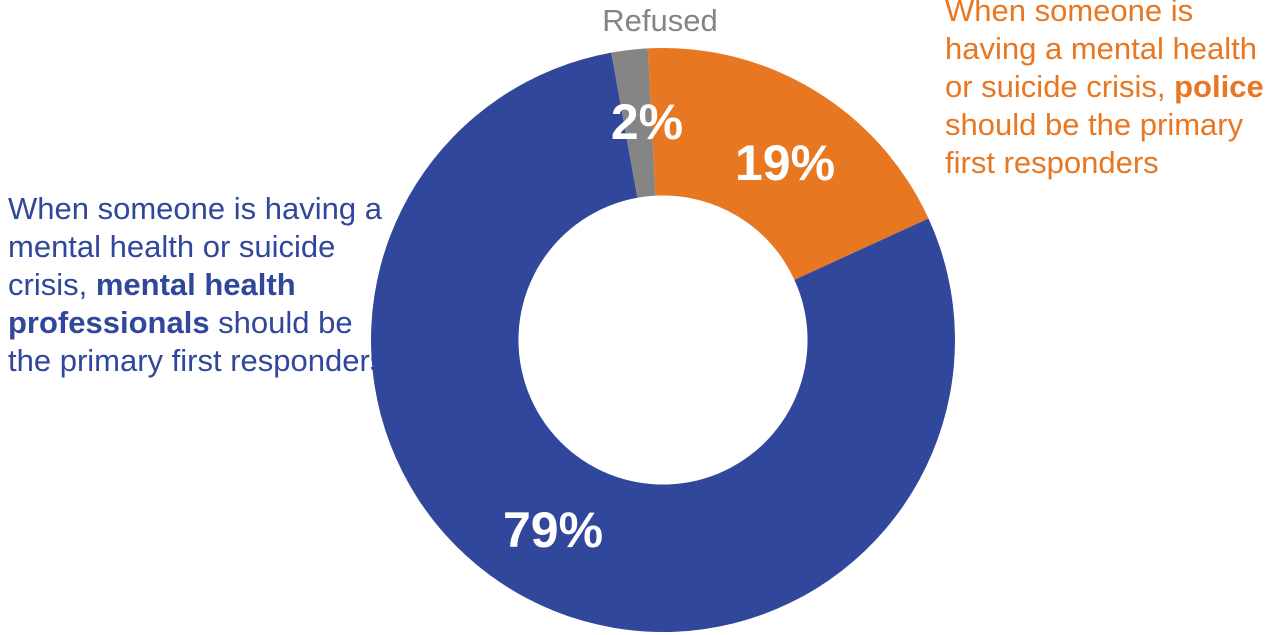 The height and width of the screenshot is (635, 1274). I want to click on police-legend-text-bold: police, so click(1219, 86).